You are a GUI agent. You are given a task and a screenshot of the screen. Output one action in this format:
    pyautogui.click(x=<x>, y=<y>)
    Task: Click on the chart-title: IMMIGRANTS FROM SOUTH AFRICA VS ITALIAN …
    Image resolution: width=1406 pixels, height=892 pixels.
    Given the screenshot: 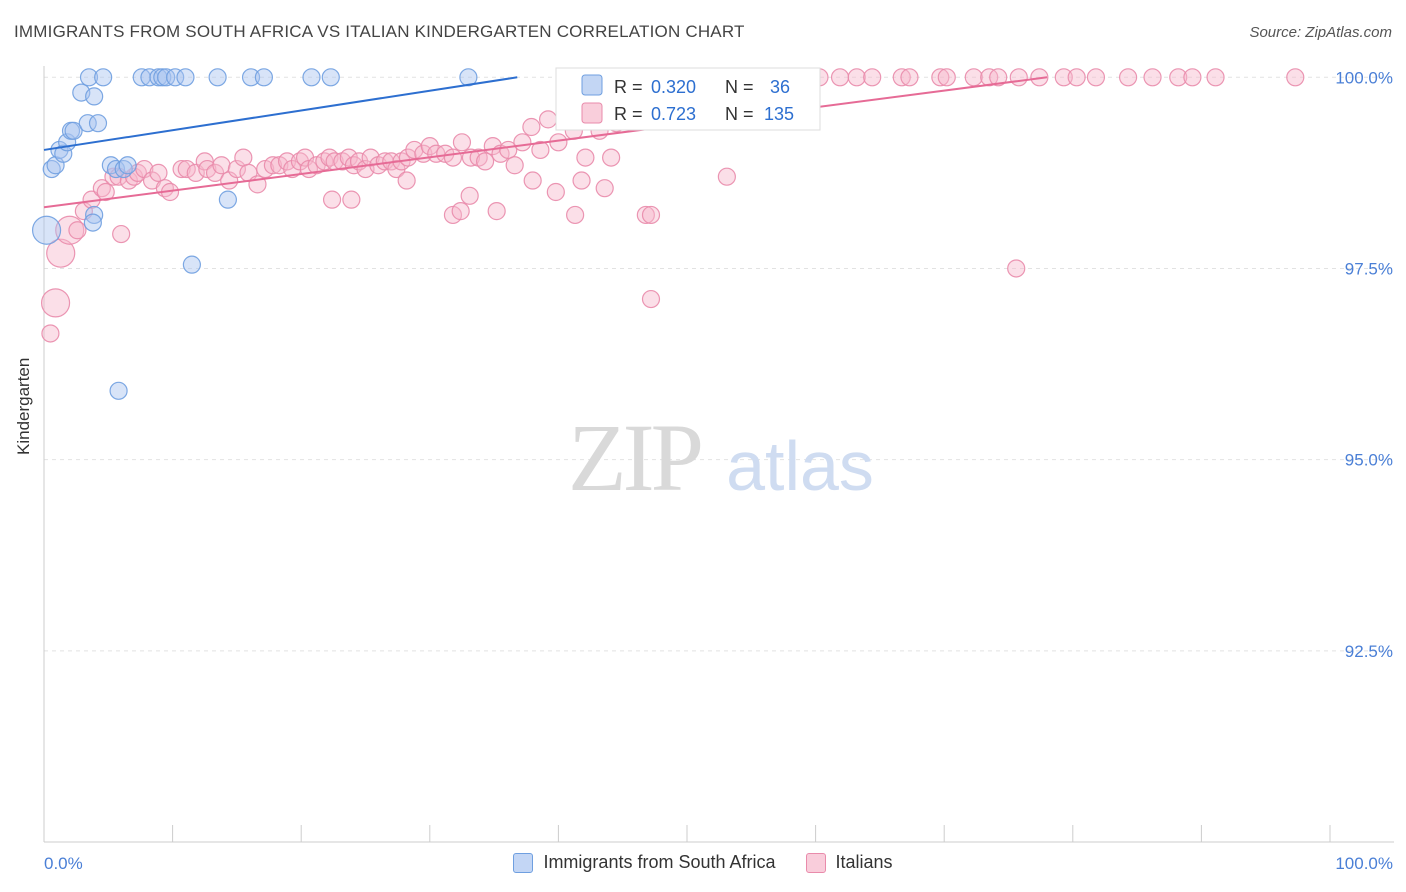 What is the action you would take?
    pyautogui.click(x=379, y=31)
    